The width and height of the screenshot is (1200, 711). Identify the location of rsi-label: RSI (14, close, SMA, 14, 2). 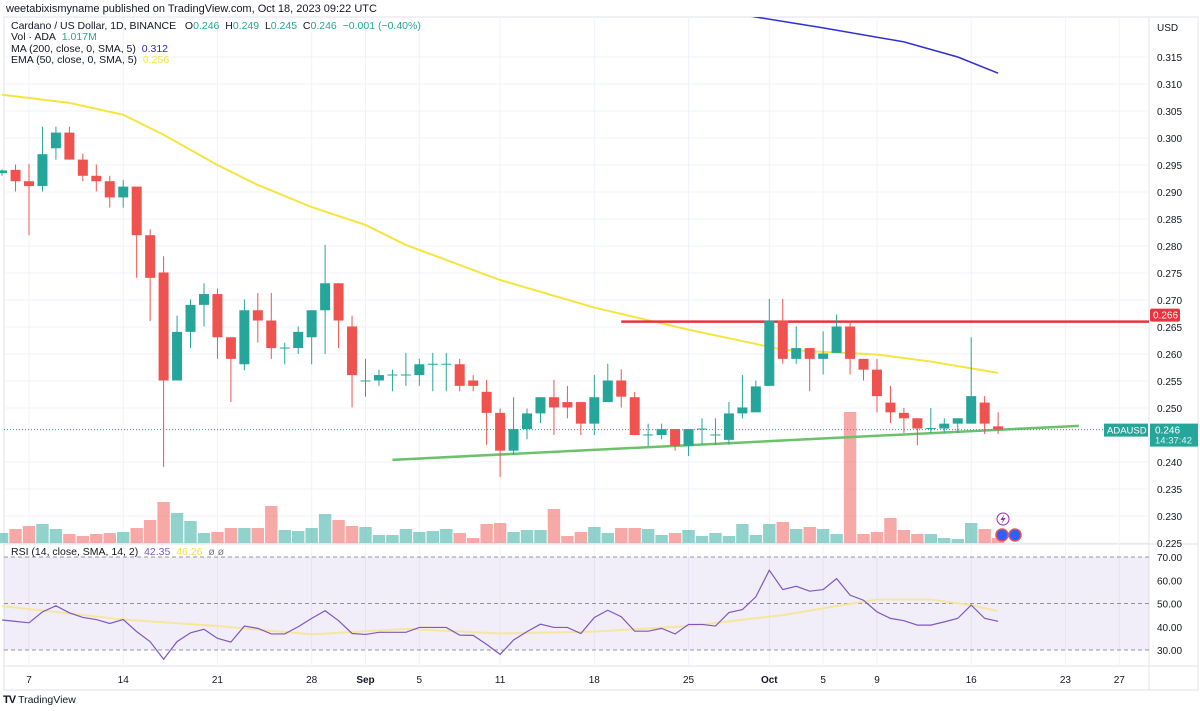
(75, 552).